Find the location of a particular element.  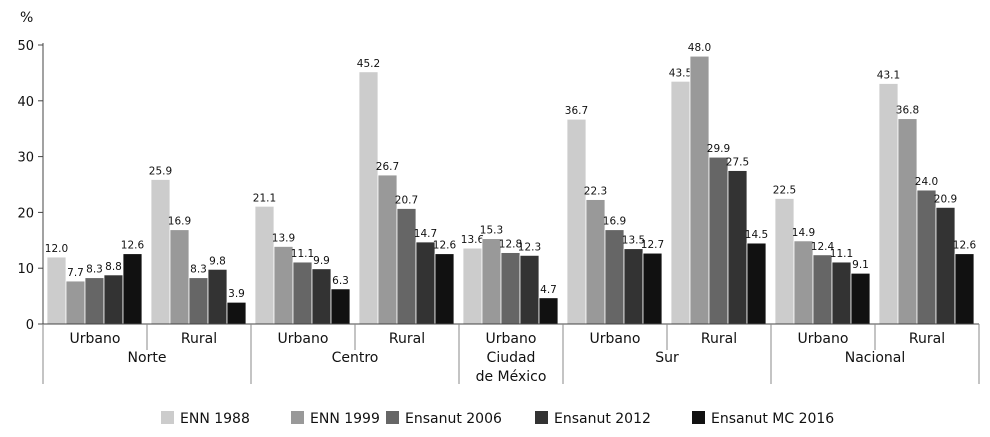

bar-value-label: 9.8 is located at coordinates (217, 261).